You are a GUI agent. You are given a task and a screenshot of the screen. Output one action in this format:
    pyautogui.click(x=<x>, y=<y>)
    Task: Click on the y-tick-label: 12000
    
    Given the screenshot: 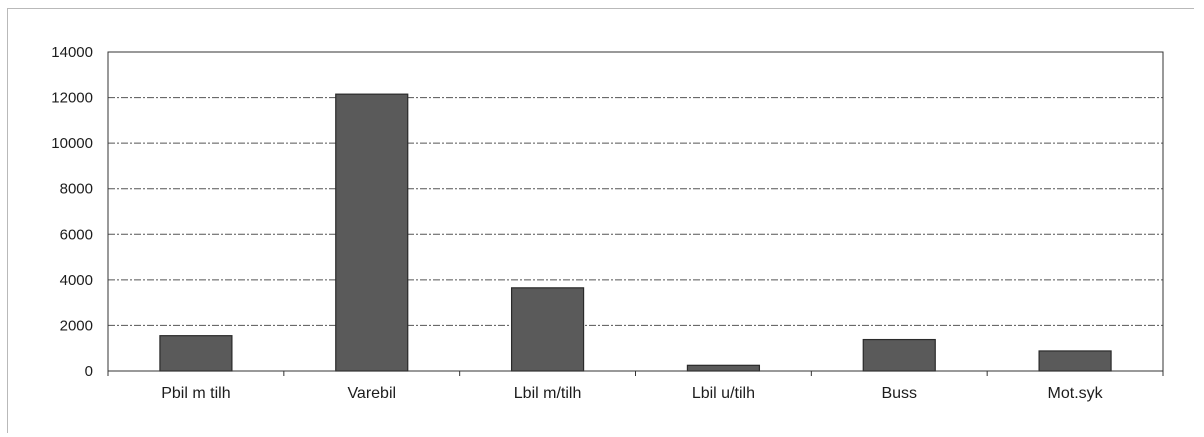 What is the action you would take?
    pyautogui.click(x=72, y=98)
    